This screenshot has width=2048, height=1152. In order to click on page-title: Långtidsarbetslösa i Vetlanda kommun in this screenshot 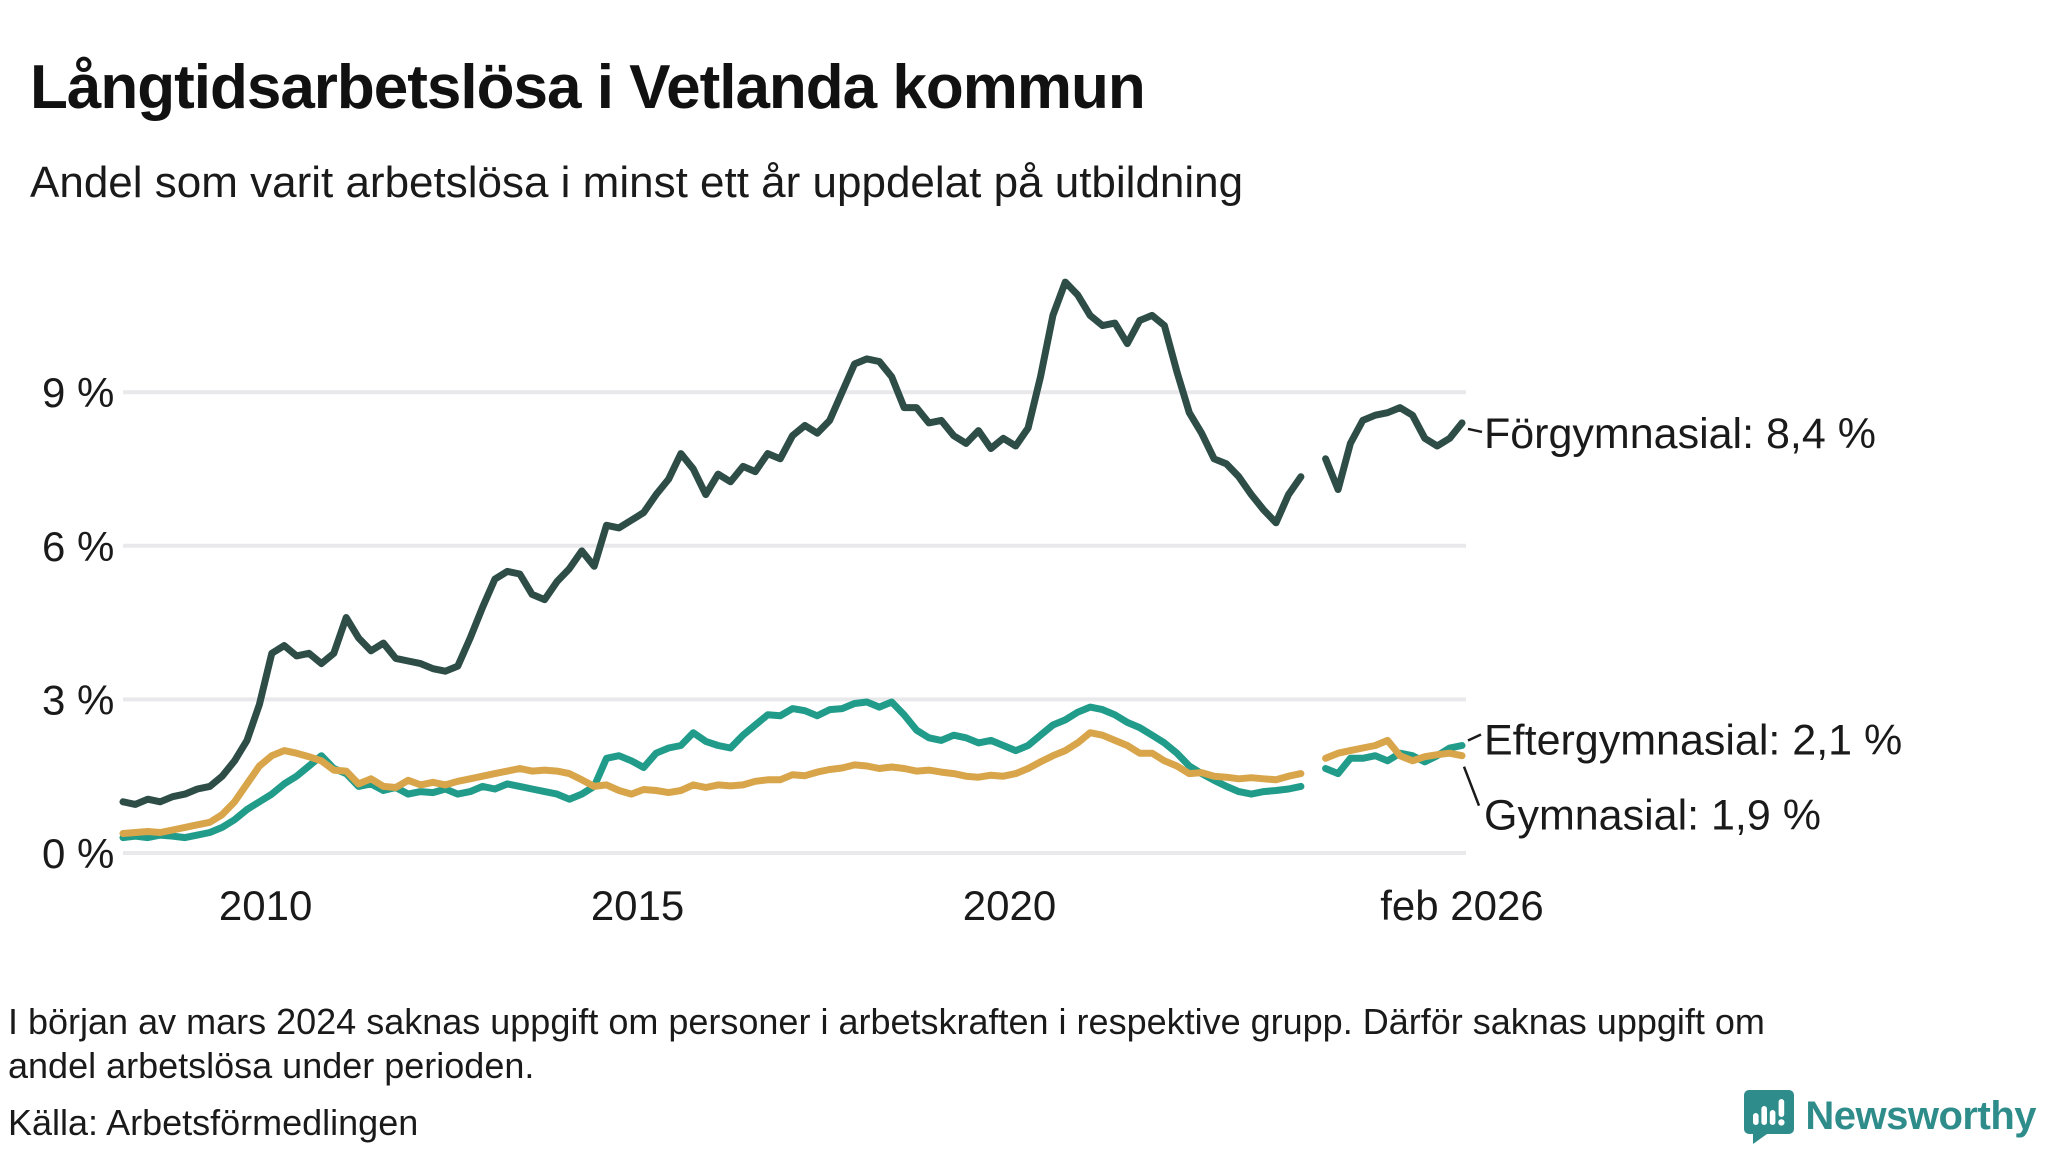, I will do `click(588, 87)`.